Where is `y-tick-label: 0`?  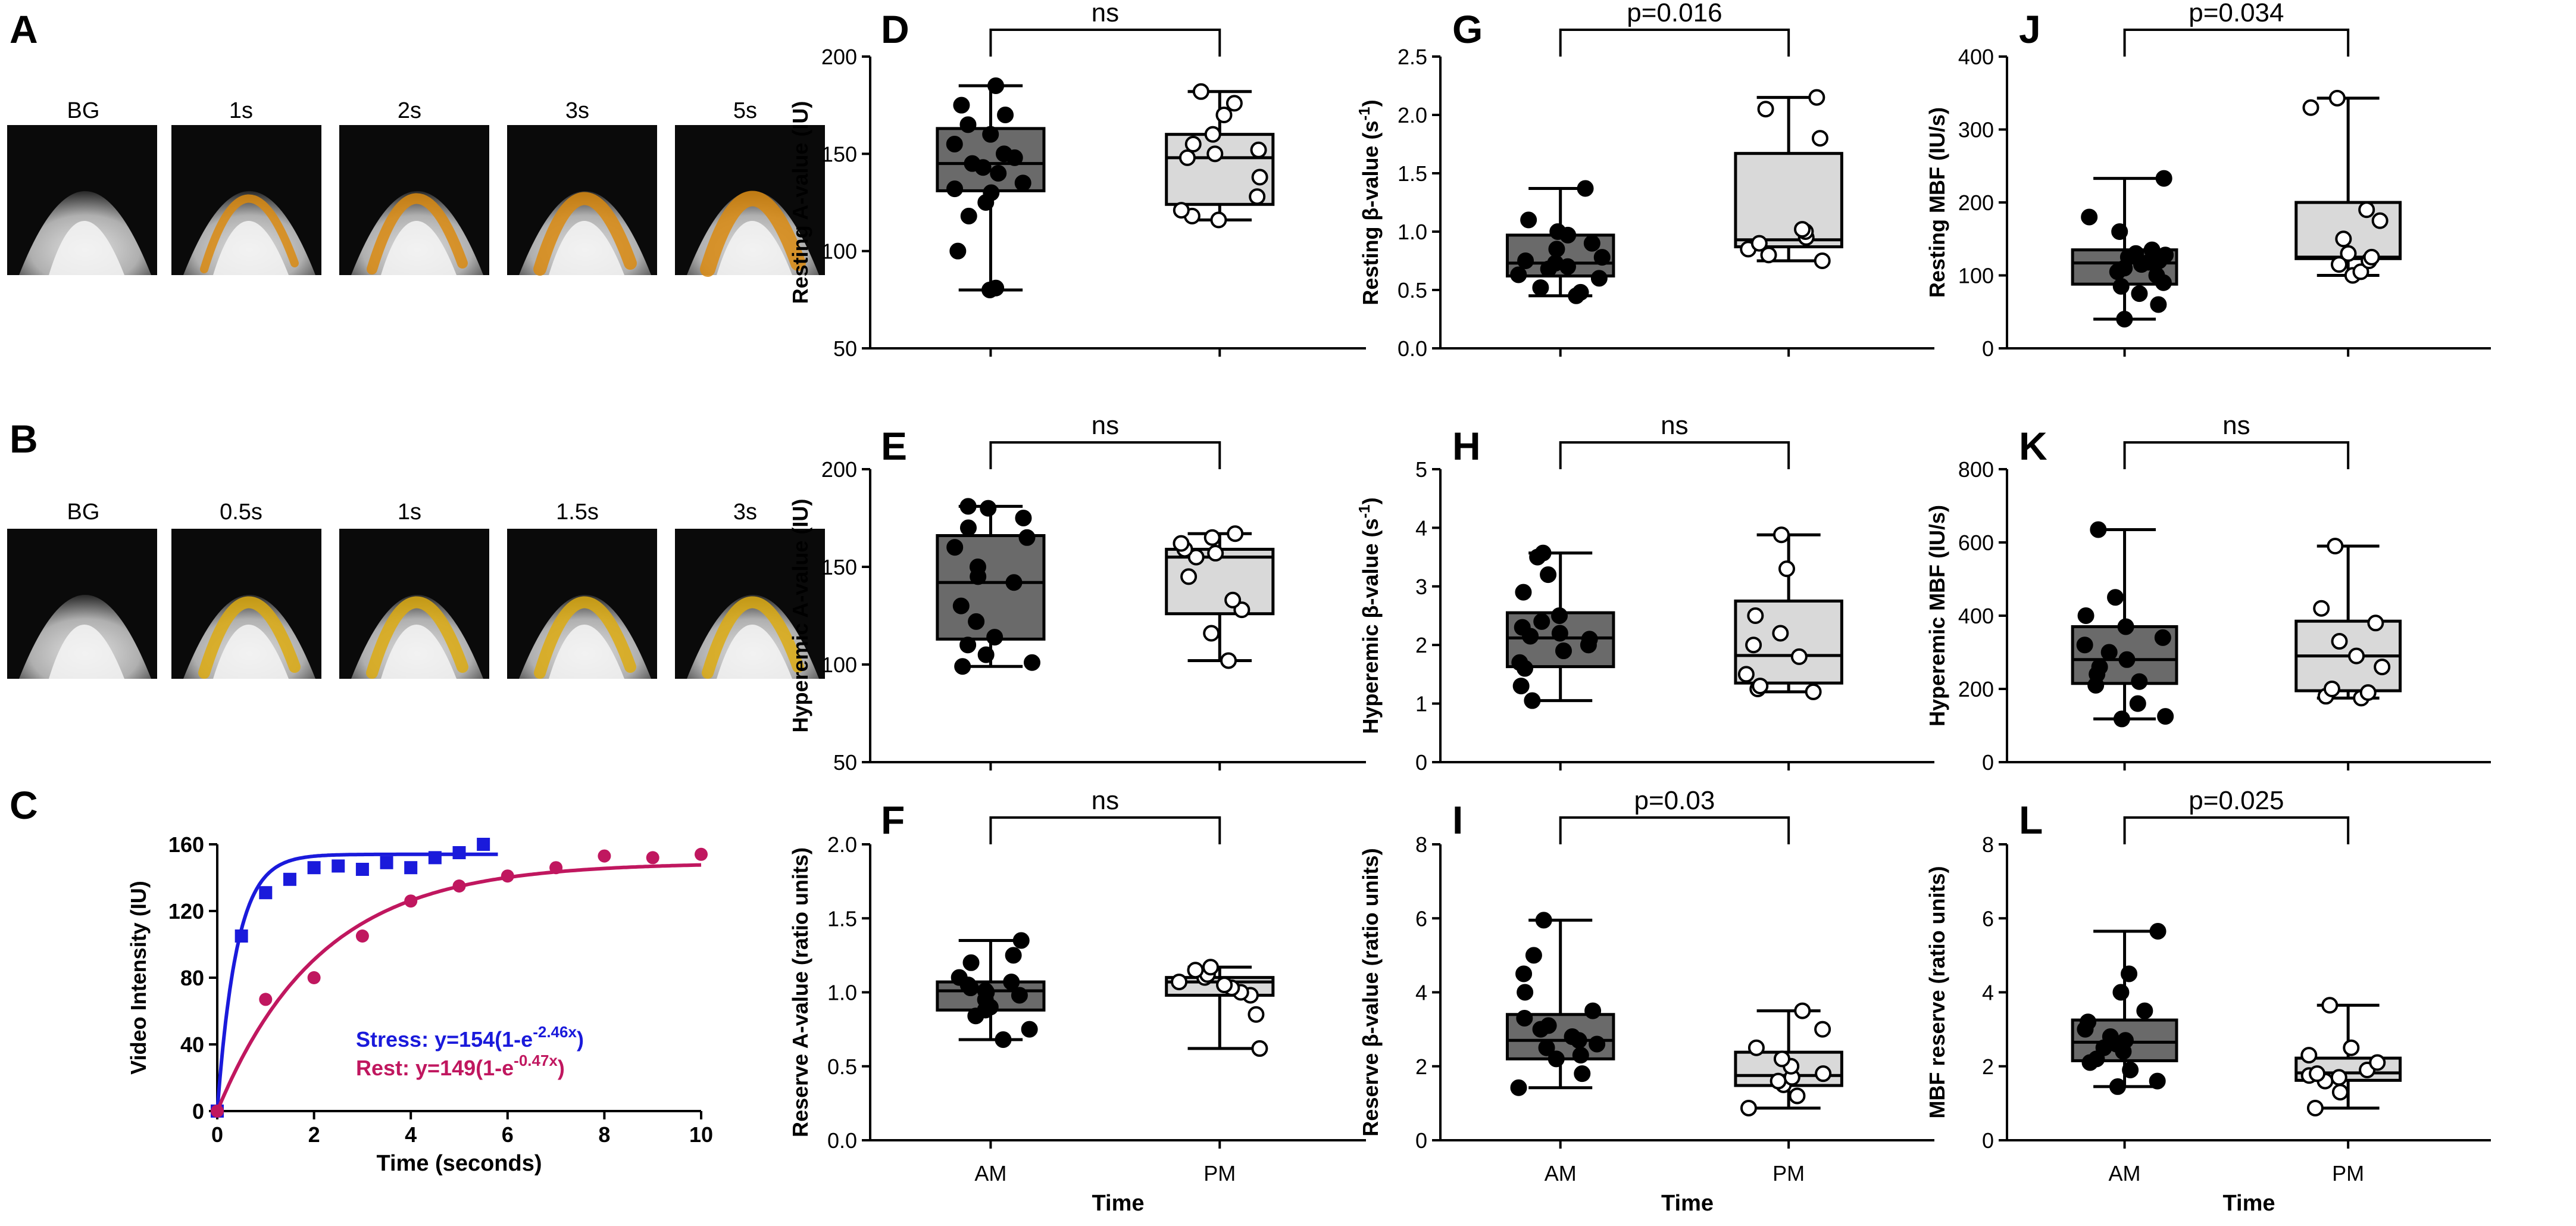 y-tick-label: 0 is located at coordinates (1988, 762).